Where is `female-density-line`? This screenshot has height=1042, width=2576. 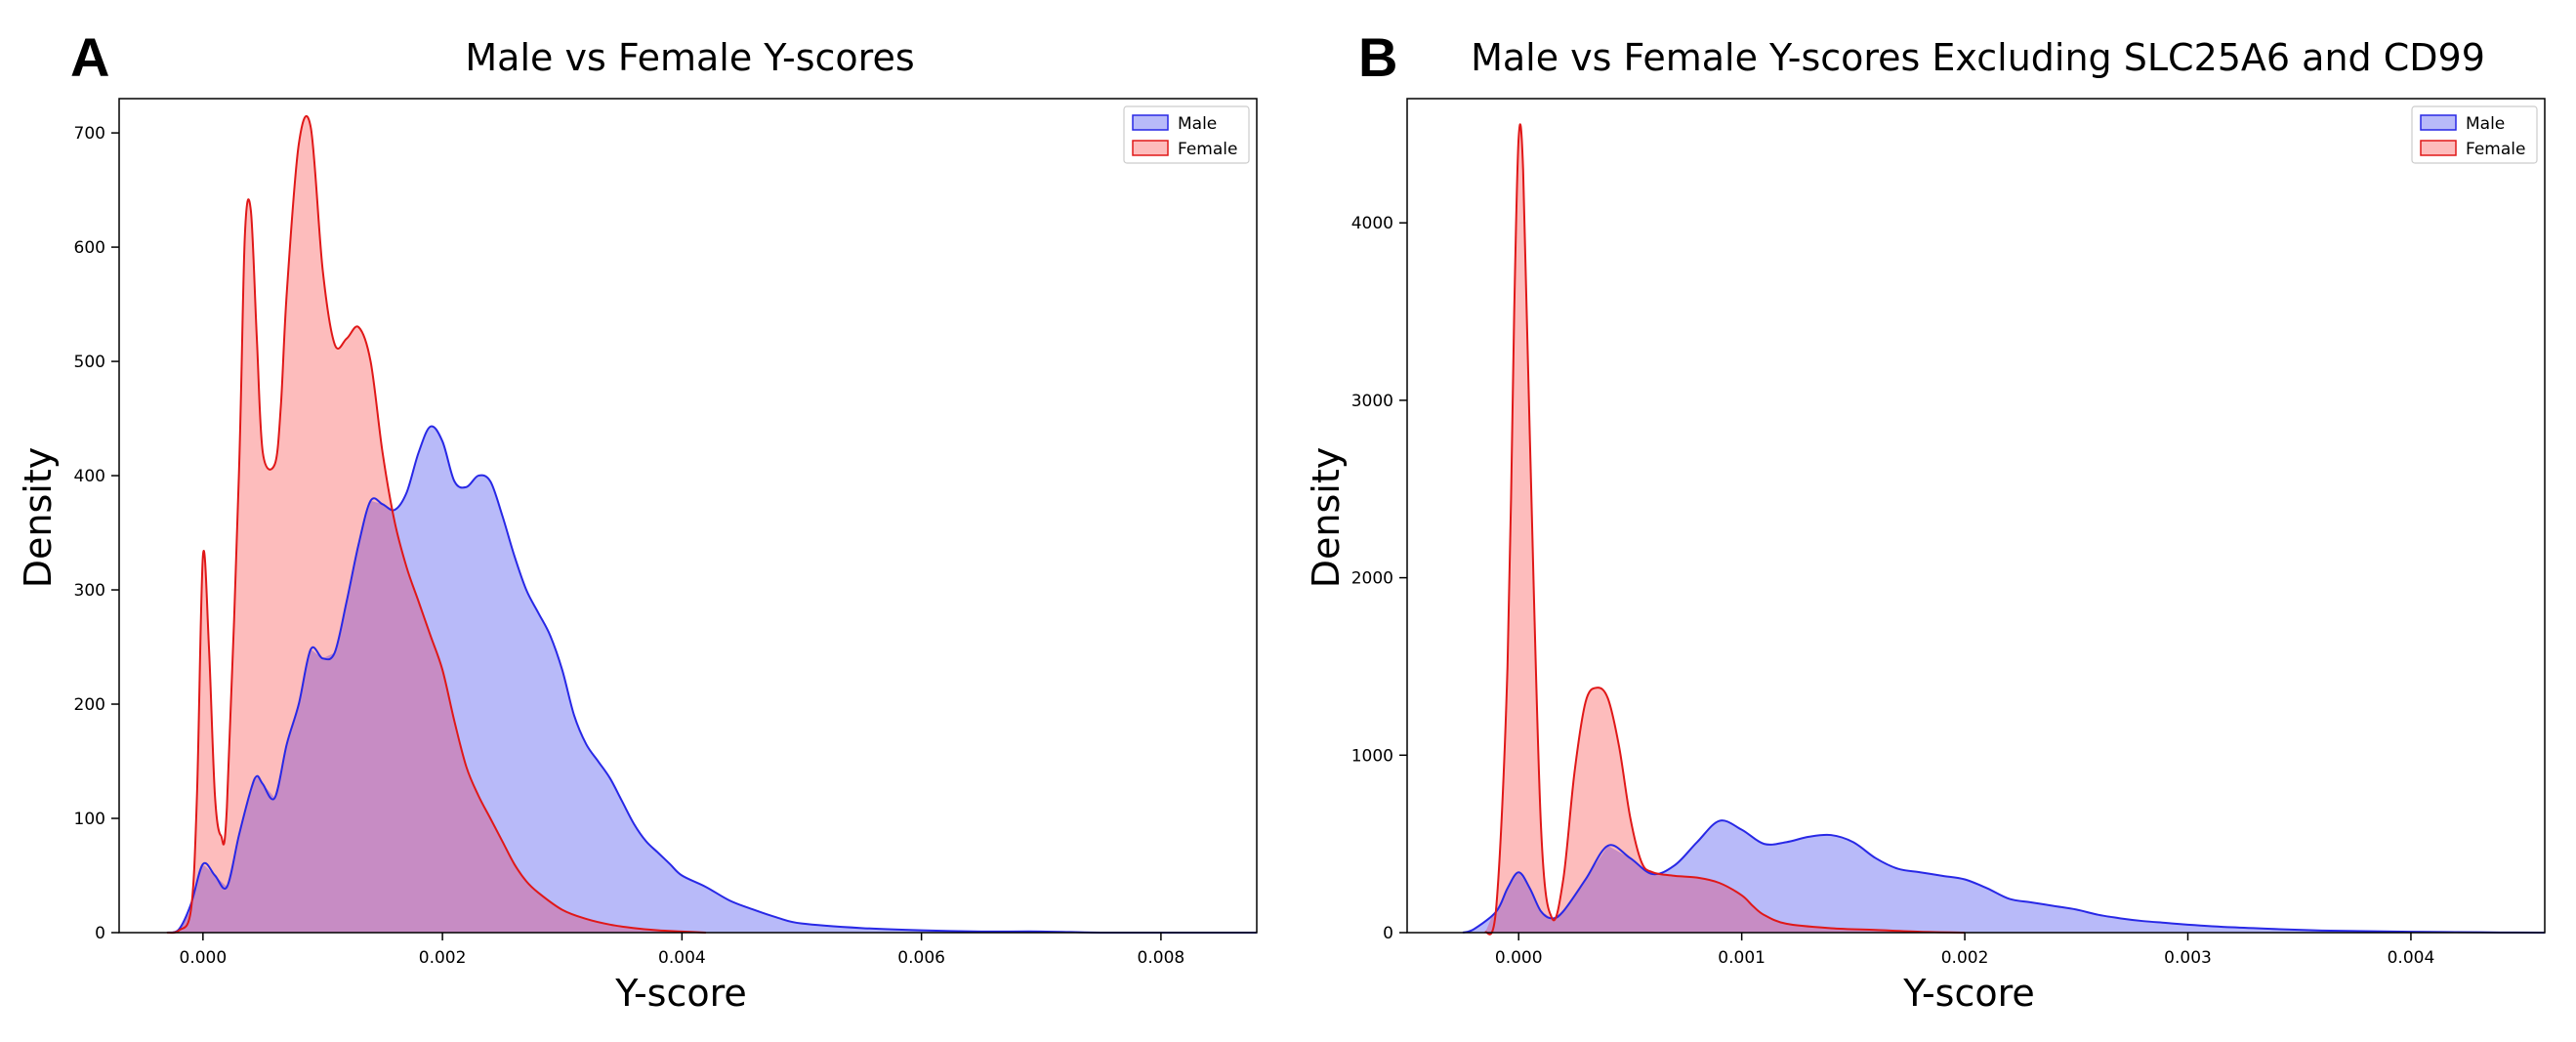 female-density-line is located at coordinates (1725, 530).